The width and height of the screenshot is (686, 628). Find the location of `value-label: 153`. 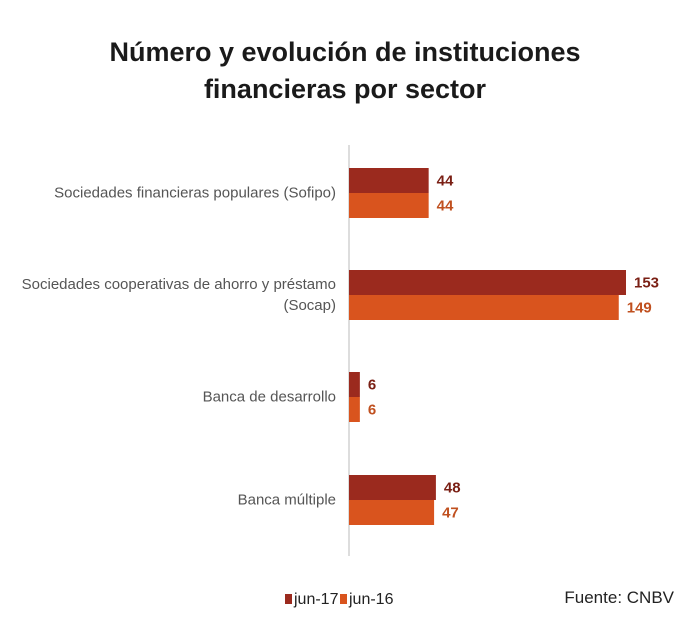

value-label: 153 is located at coordinates (646, 282).